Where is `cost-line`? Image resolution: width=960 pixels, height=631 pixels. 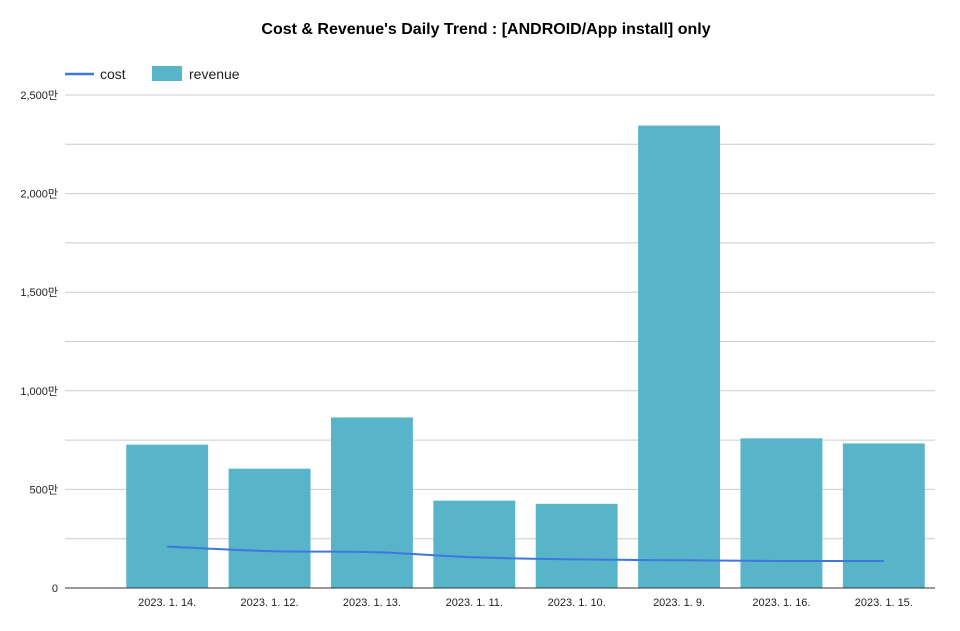
cost-line is located at coordinates (525, 554).